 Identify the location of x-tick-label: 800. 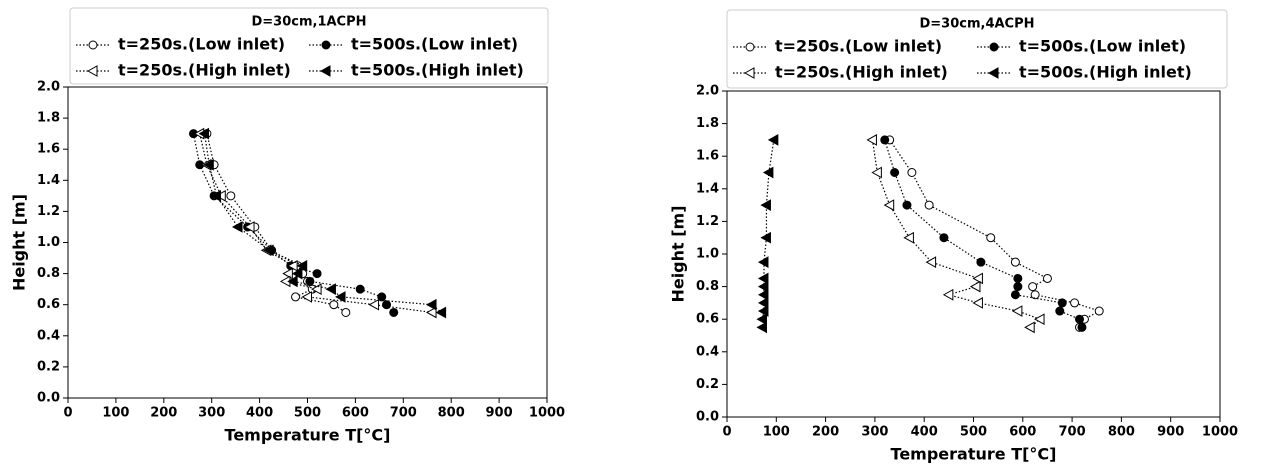
(451, 413).